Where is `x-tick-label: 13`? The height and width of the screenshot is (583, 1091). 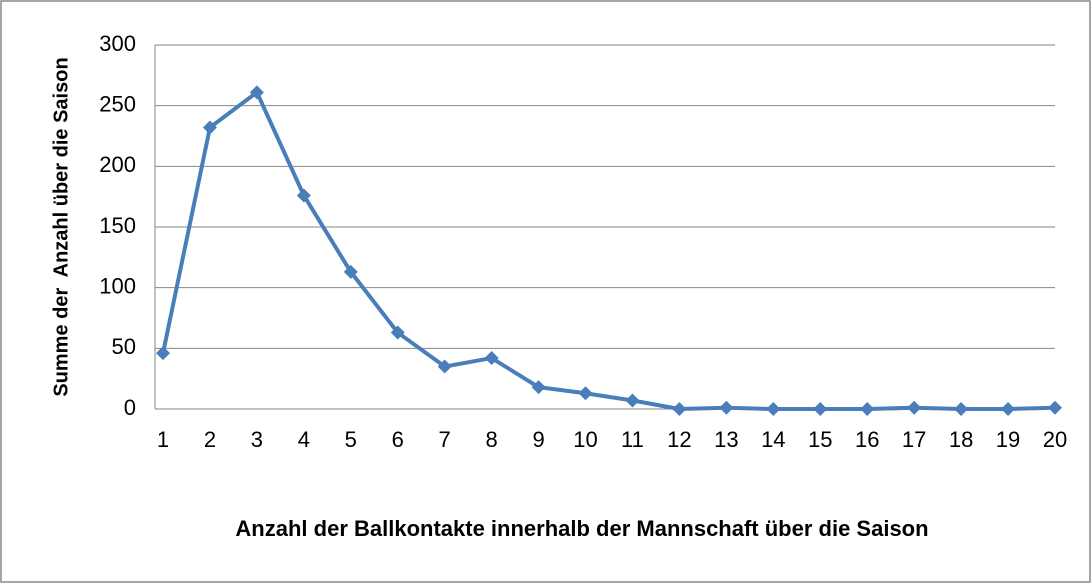
x-tick-label: 13 is located at coordinates (726, 439).